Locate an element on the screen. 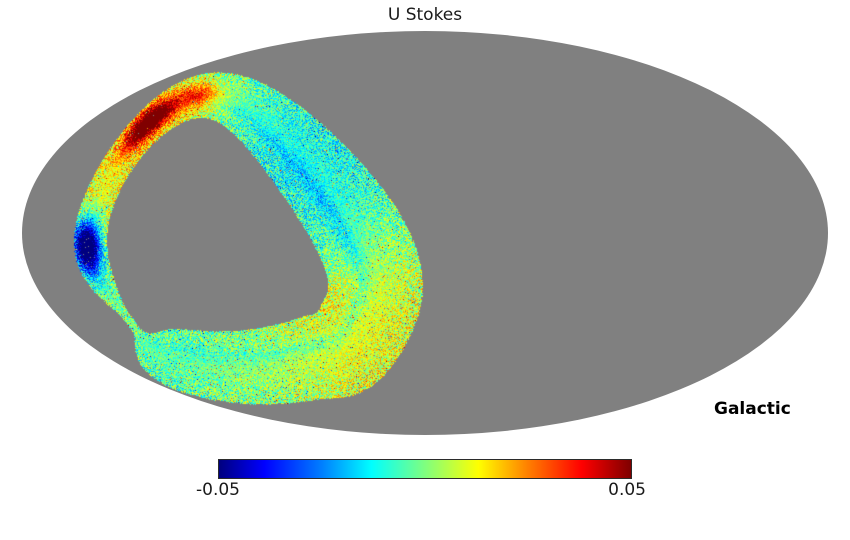 Image resolution: width=850 pixels, height=540 pixels. coordinate-system-label: Galactic is located at coordinates (752, 409).